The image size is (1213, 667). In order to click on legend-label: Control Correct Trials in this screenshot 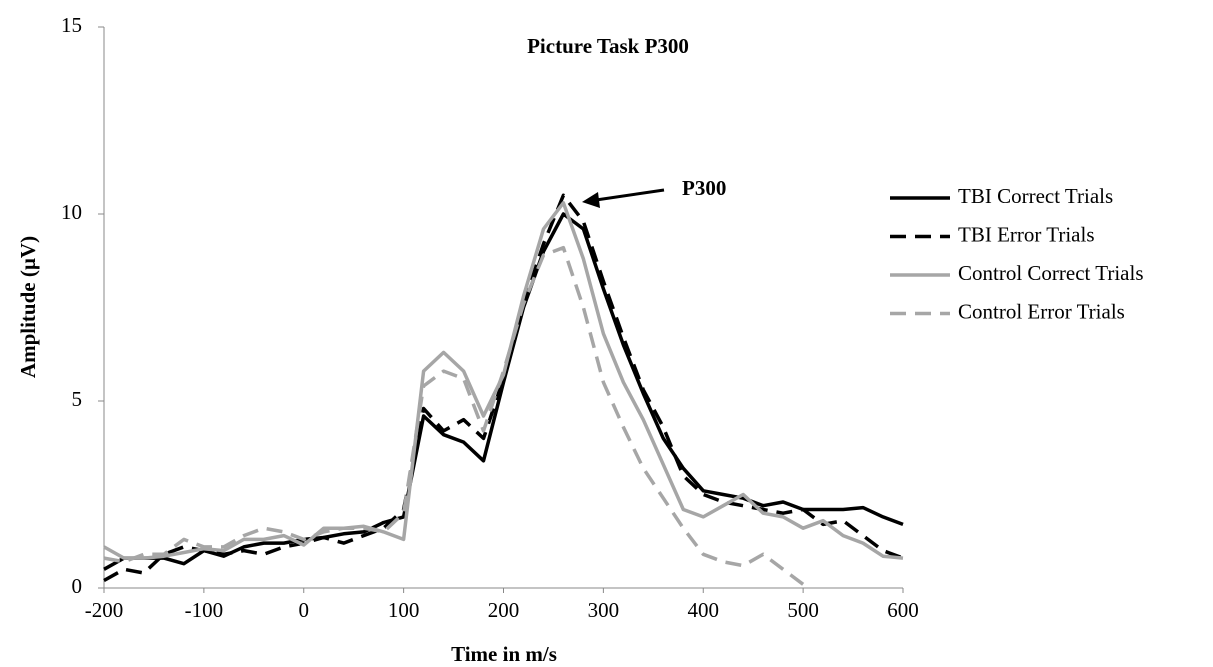, I will do `click(1051, 273)`.